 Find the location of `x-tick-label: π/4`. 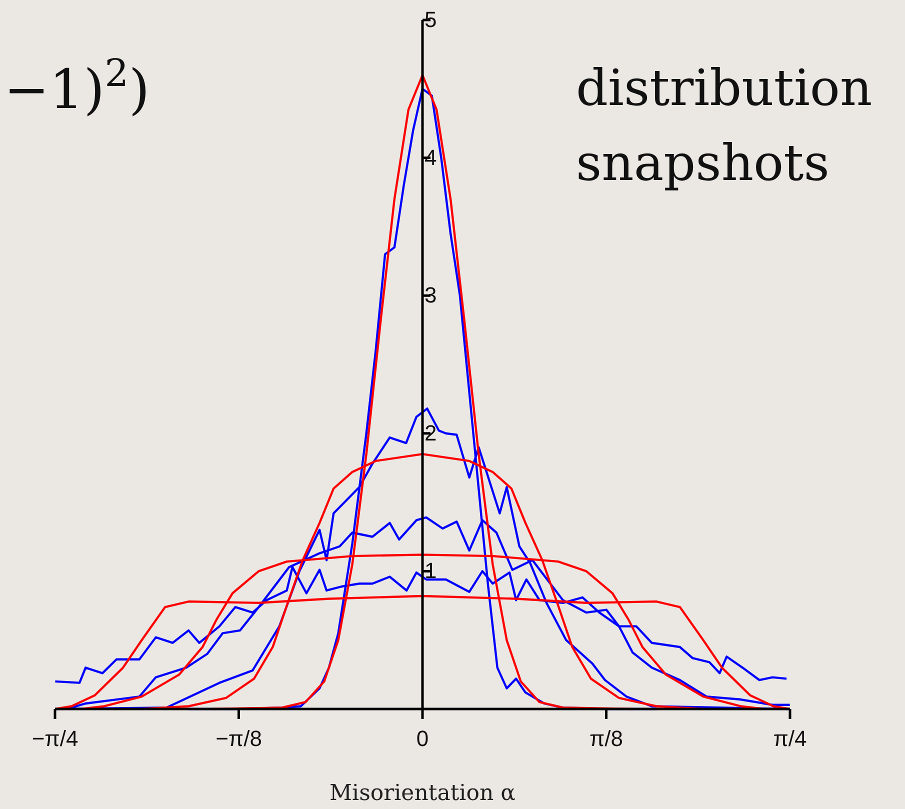

x-tick-label: π/4 is located at coordinates (790, 739).